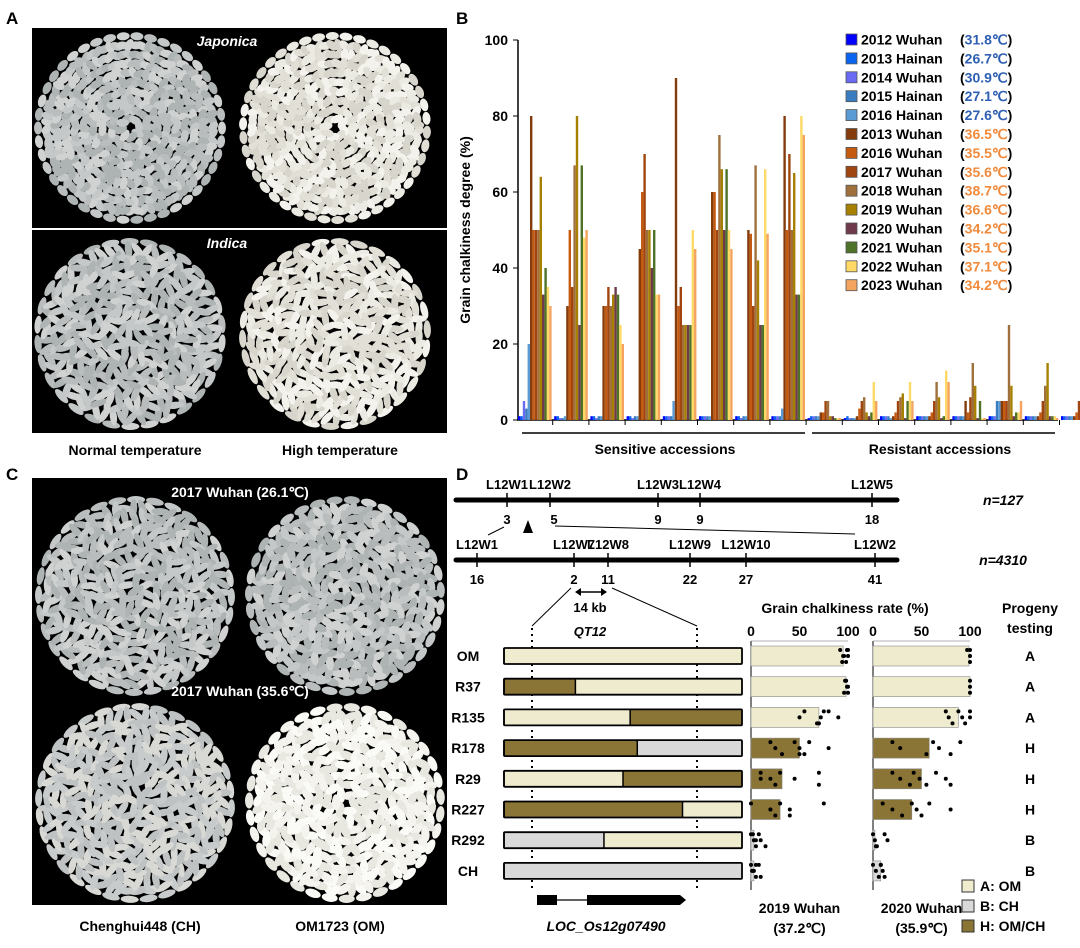  Describe the element at coordinates (468, 748) in the screenshot. I see `line-name: R178` at that location.